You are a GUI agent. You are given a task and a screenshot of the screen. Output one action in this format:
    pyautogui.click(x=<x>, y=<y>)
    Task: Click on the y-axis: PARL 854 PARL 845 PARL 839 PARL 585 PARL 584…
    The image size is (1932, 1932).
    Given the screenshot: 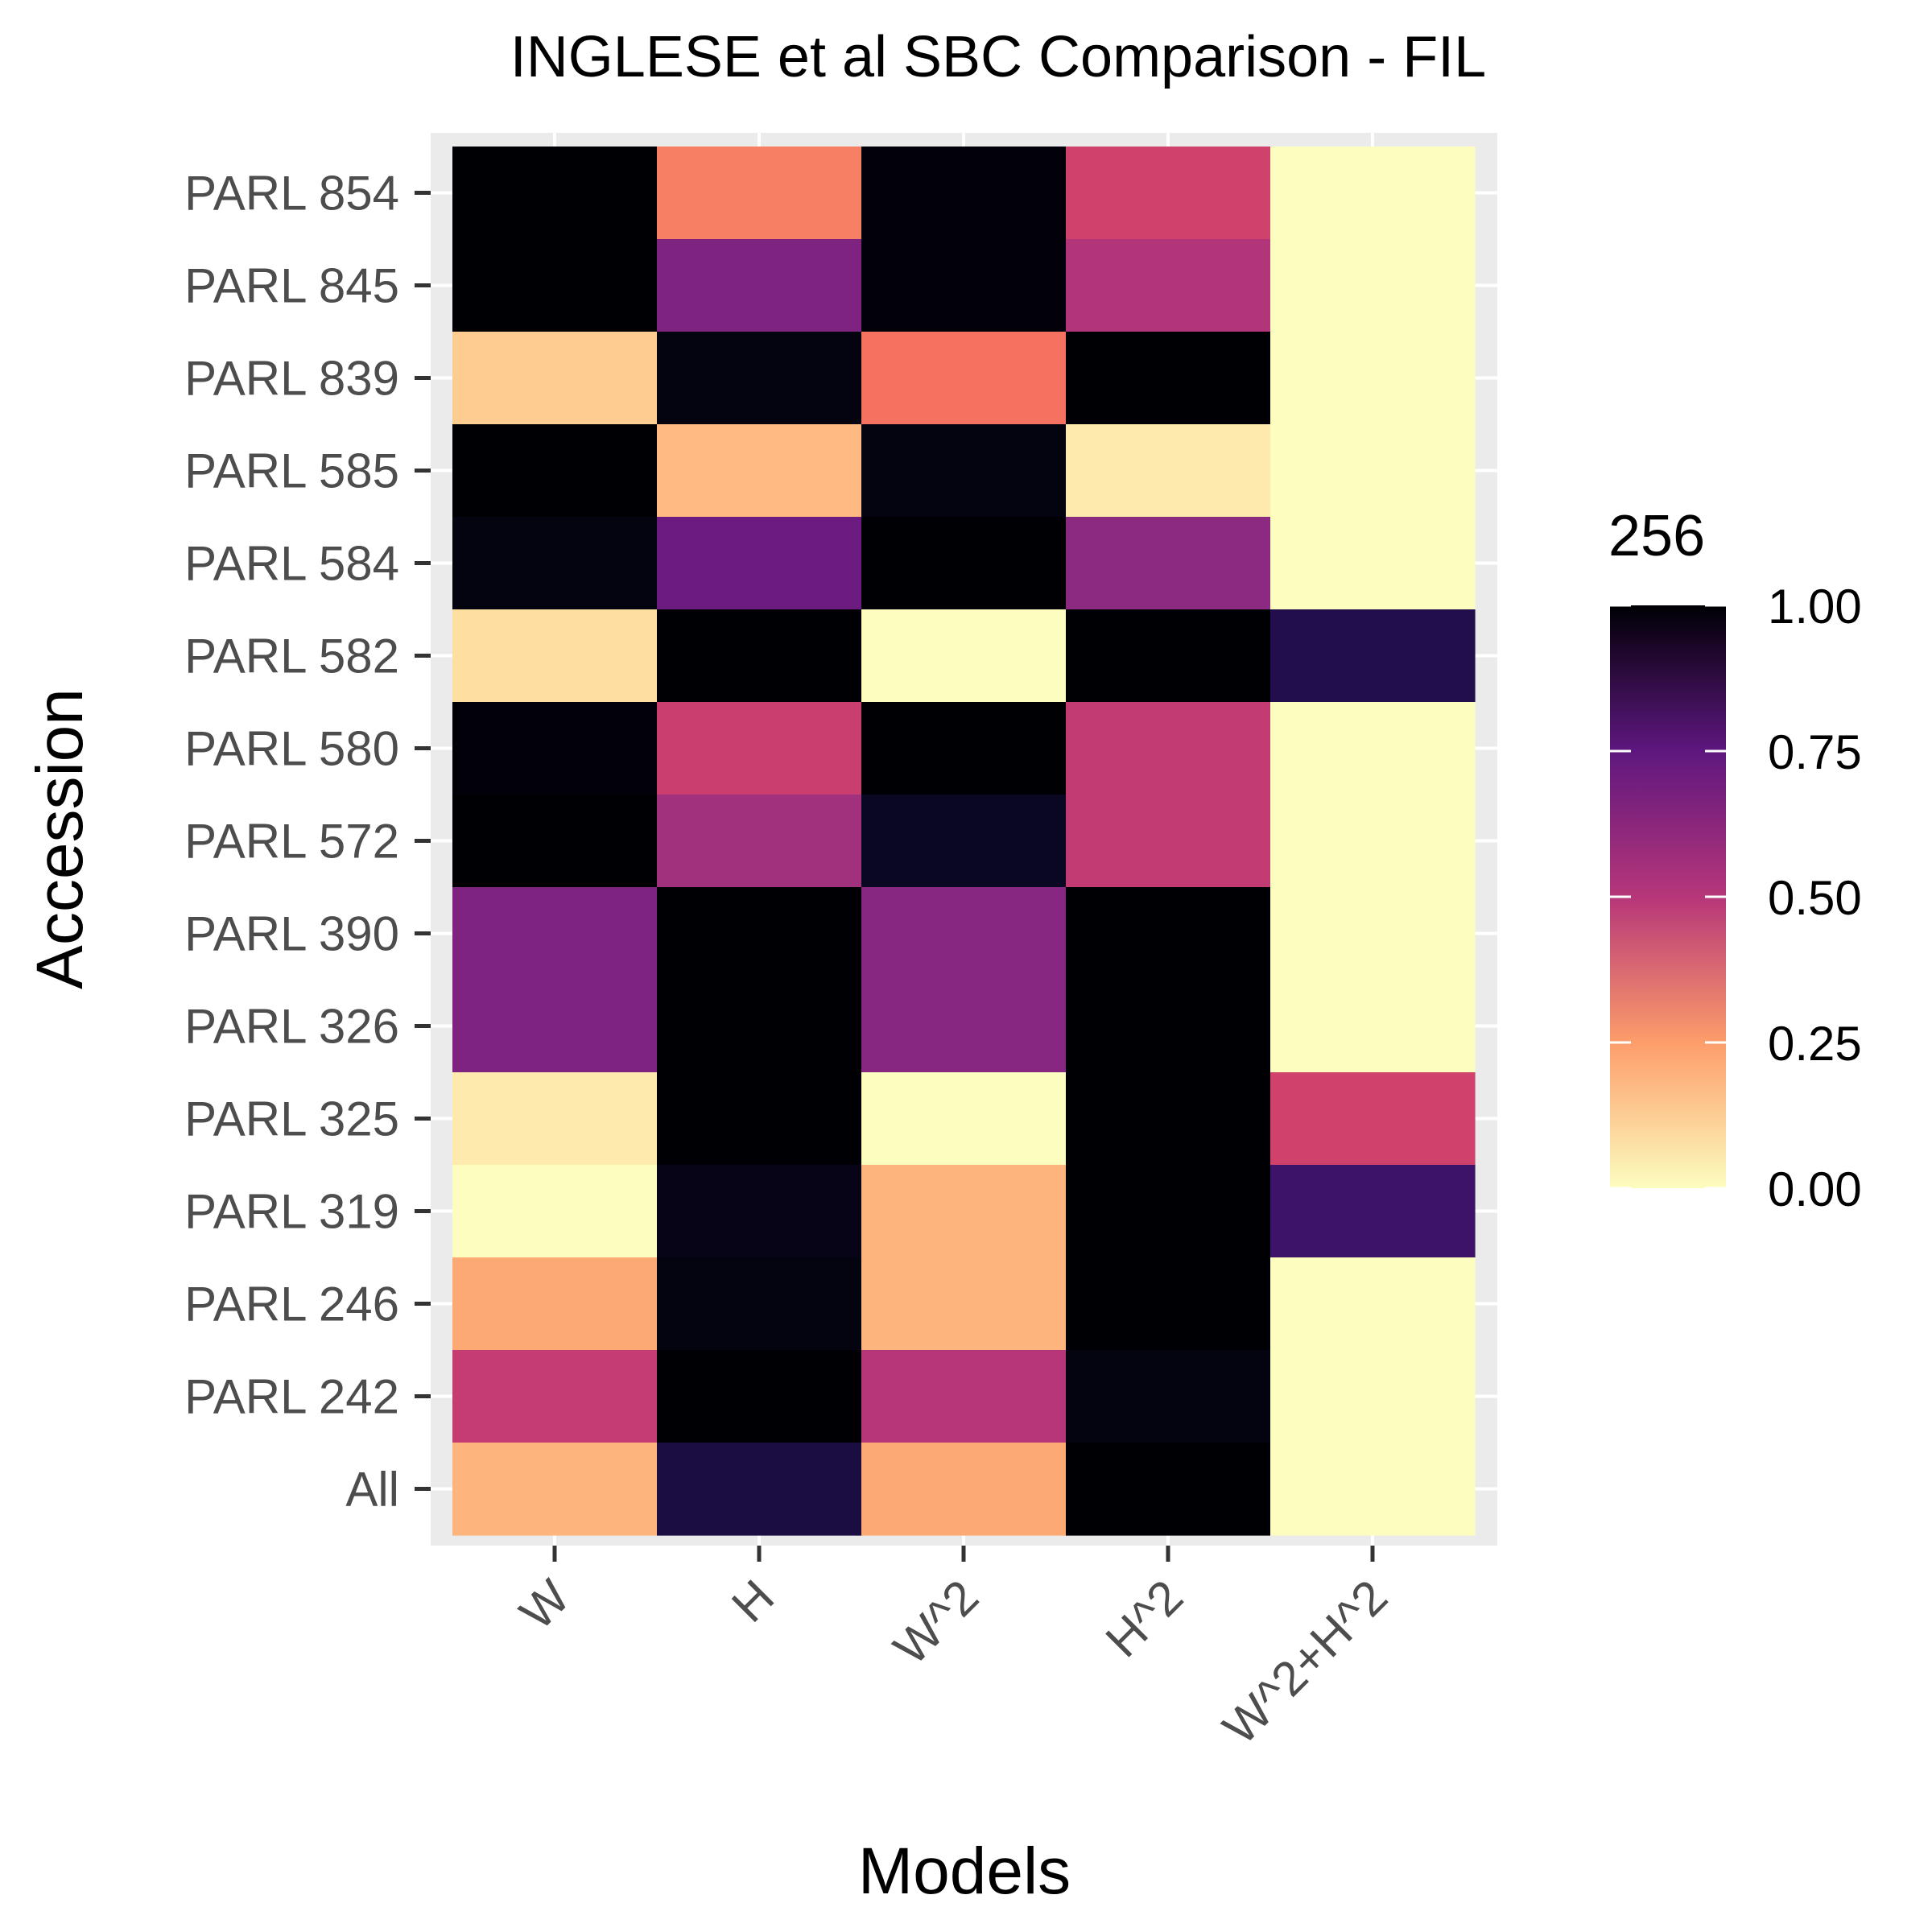 What is the action you would take?
    pyautogui.click(x=307, y=842)
    